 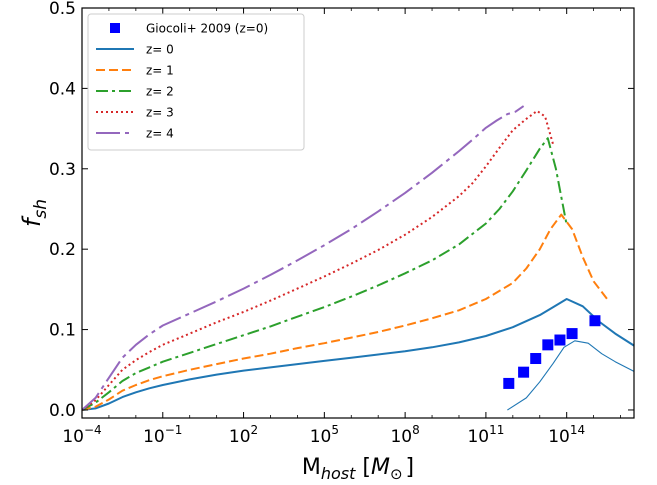 I want to click on legend-label: z= 0, so click(x=160, y=50).